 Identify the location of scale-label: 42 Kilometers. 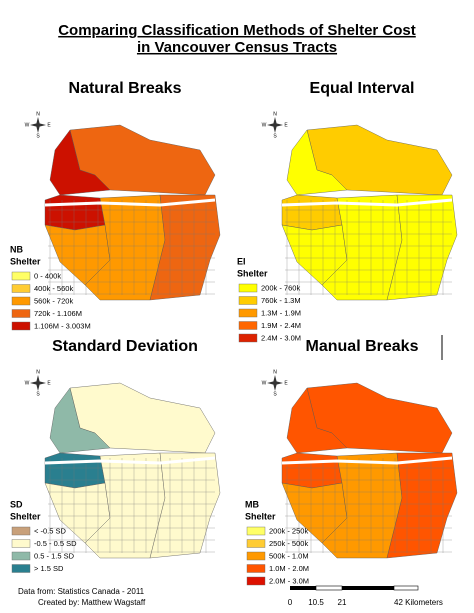
(418, 602).